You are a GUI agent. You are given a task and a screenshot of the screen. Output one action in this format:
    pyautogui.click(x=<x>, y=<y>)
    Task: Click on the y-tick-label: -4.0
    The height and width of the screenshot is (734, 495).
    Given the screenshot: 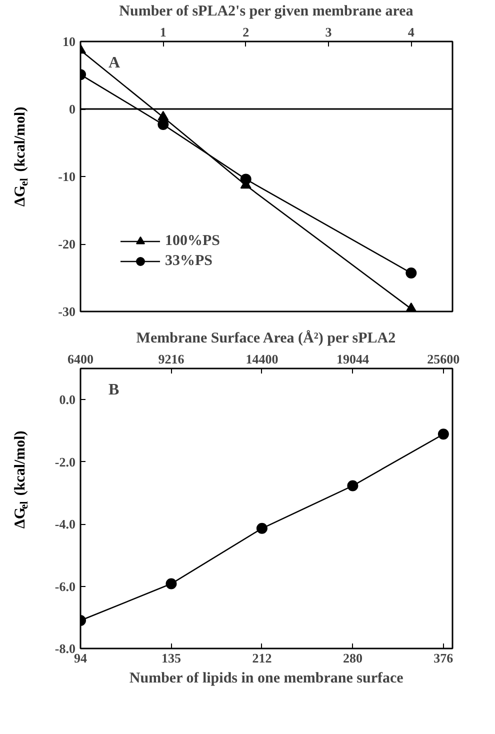 What is the action you would take?
    pyautogui.click(x=65, y=524)
    